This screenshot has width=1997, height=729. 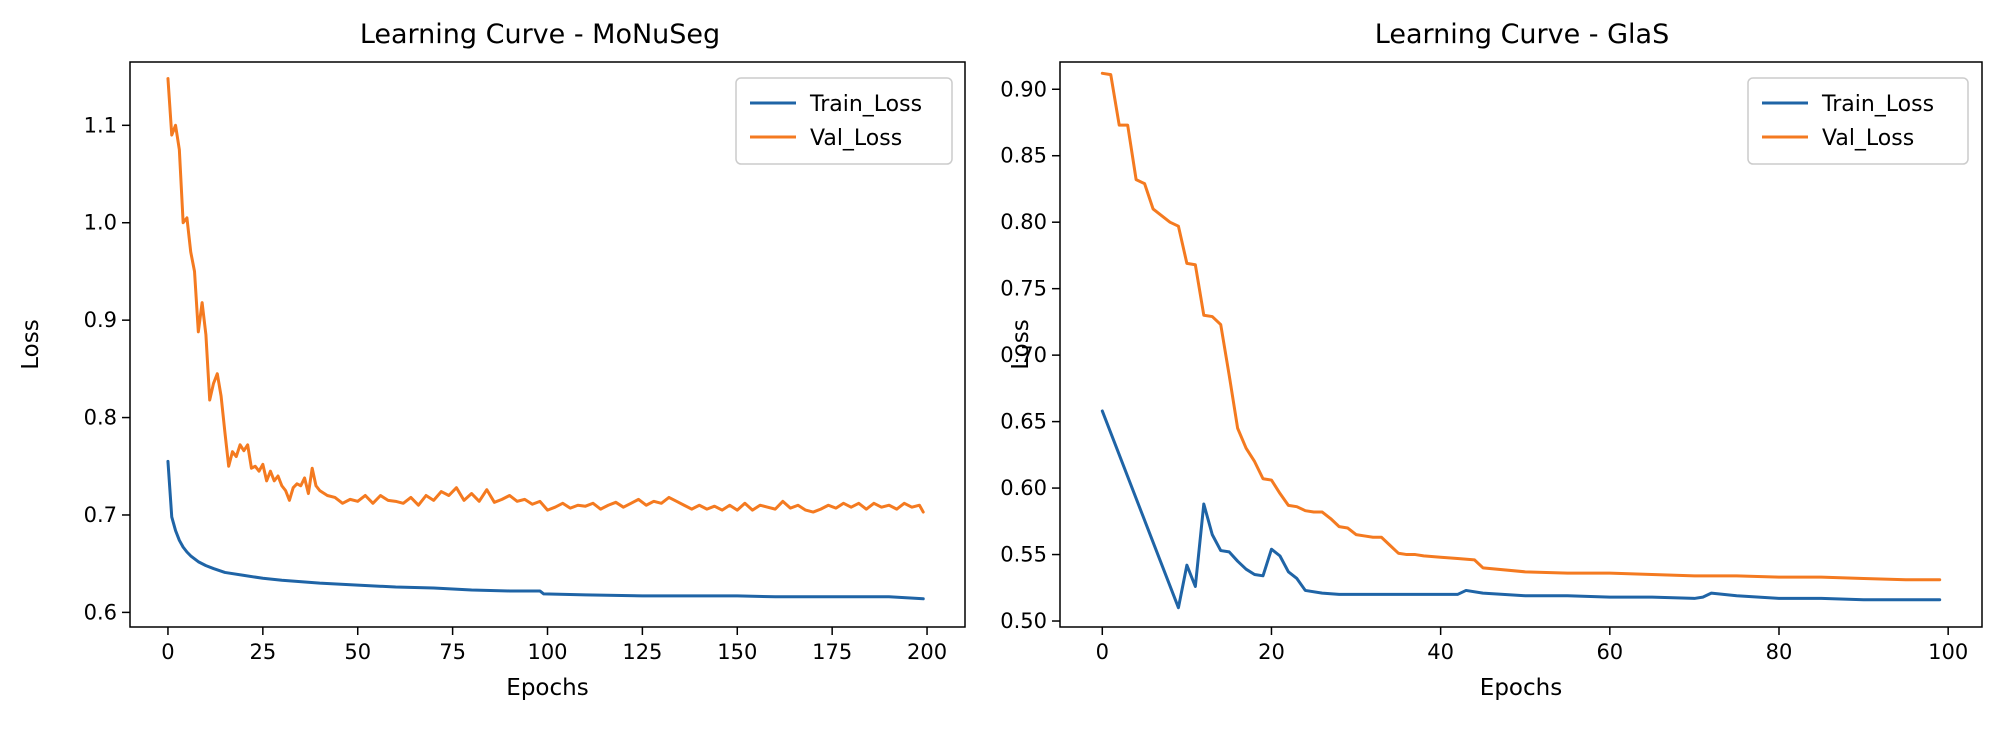 What do you see at coordinates (100, 223) in the screenshot?
I see `y-tick-label: 1.0` at bounding box center [100, 223].